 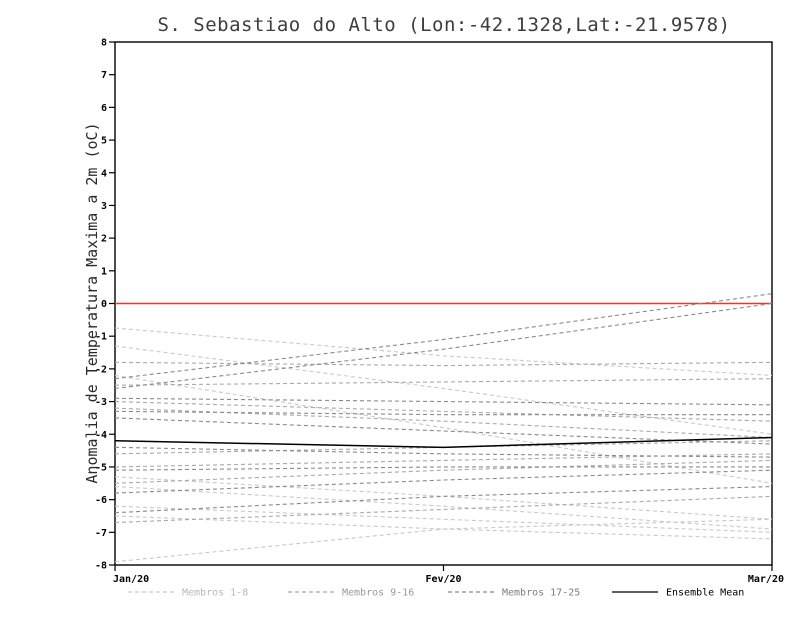 What do you see at coordinates (443, 442) in the screenshot?
I see `ensemble-mean-line` at bounding box center [443, 442].